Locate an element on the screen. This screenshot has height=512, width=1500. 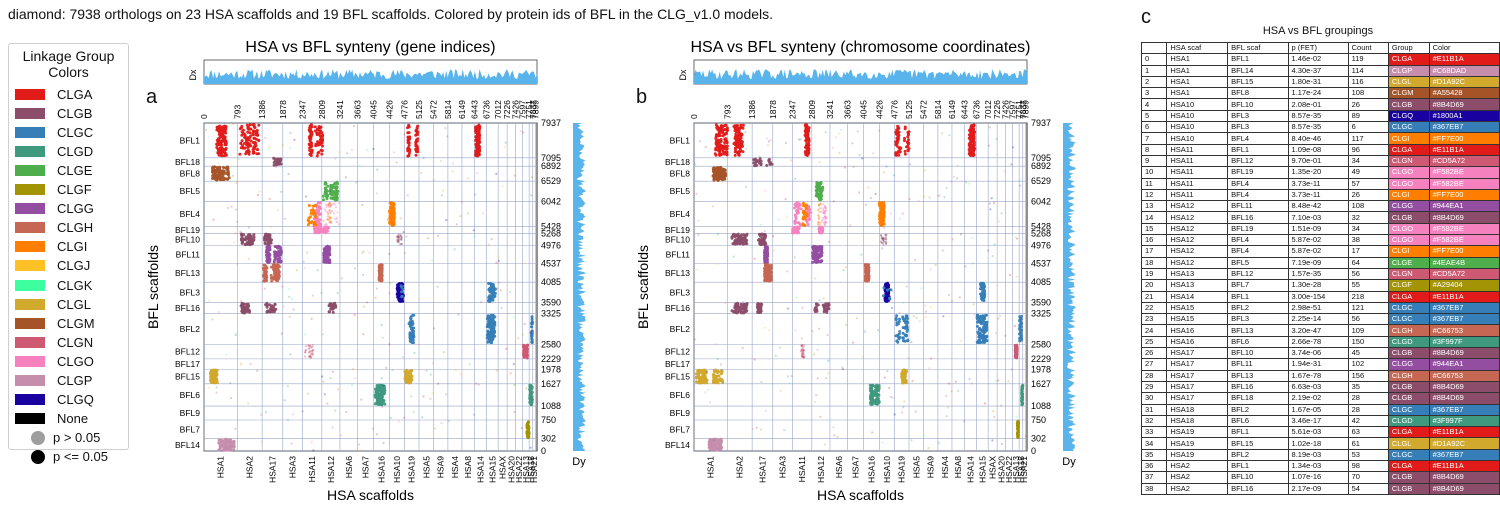
x-tick-top-label: 7426 is located at coordinates (1006, 109).